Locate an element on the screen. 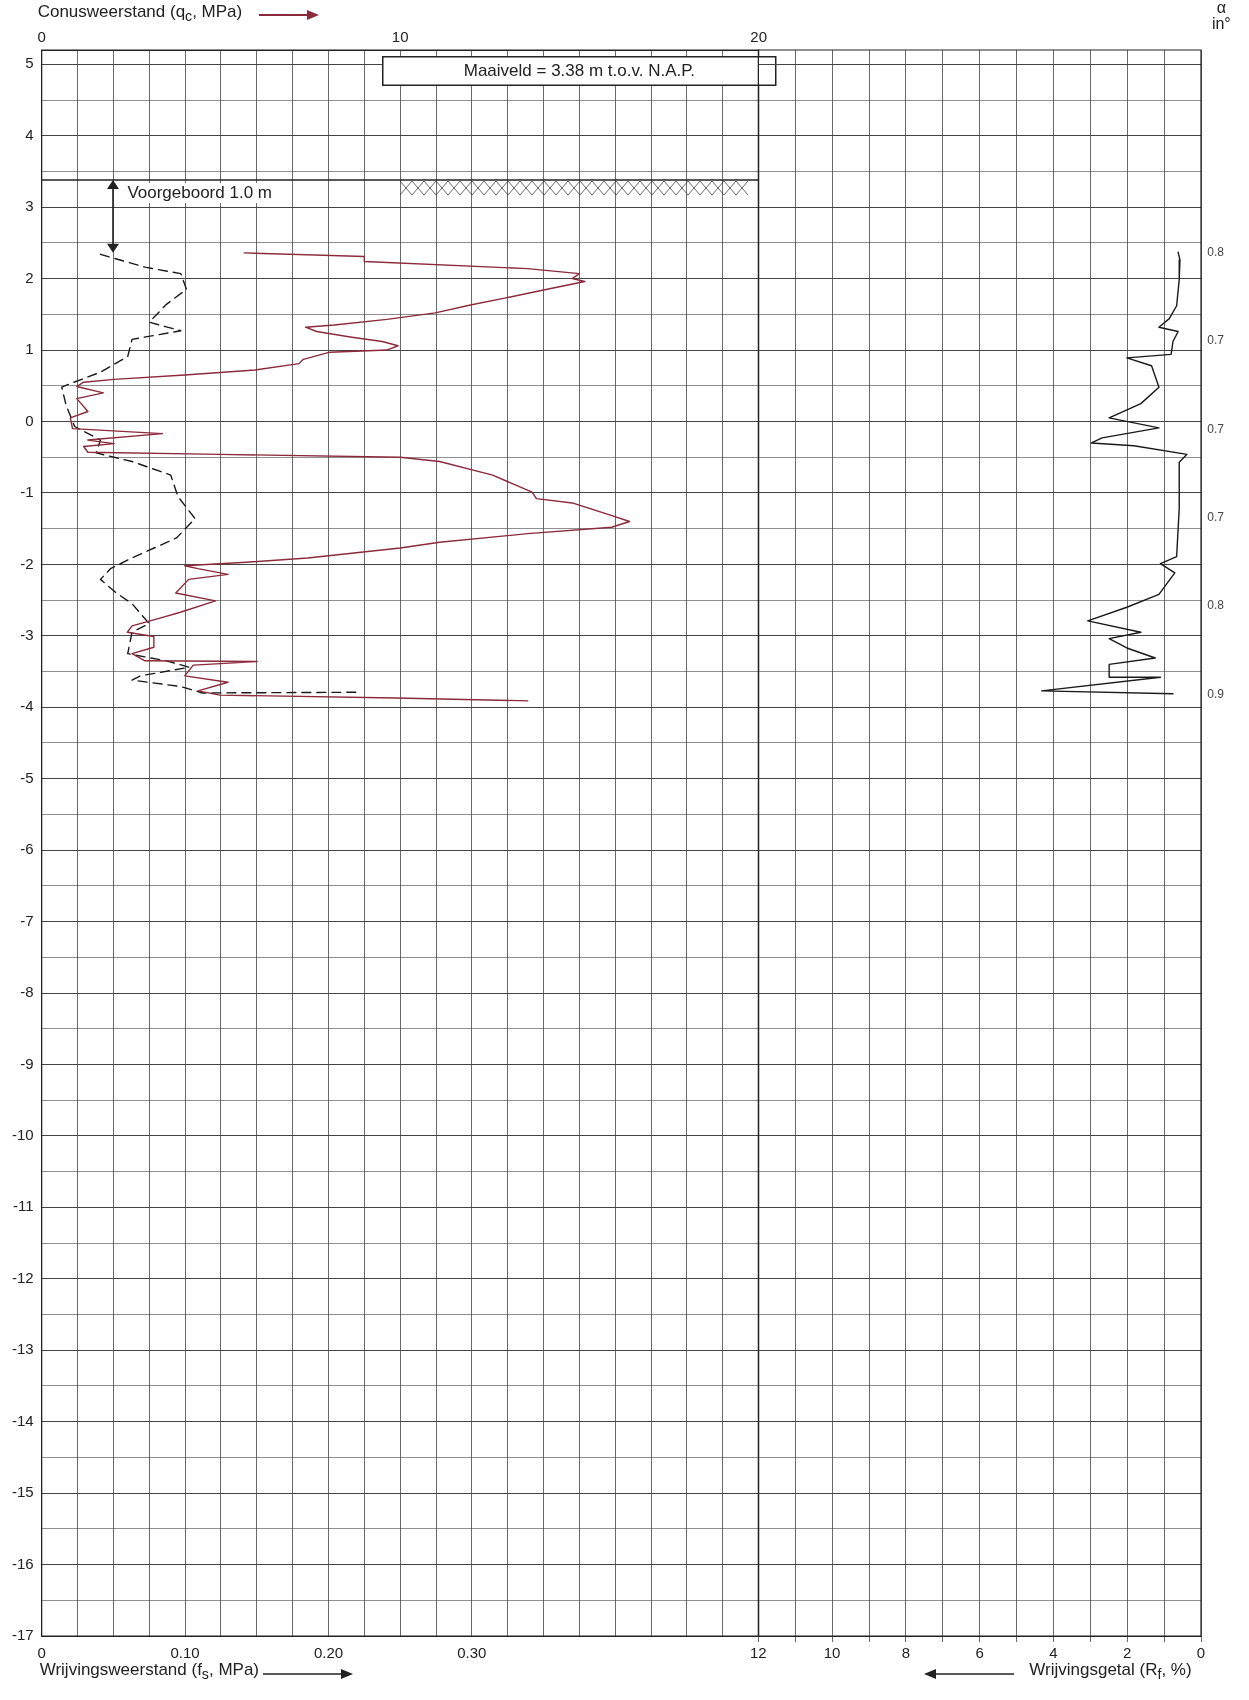 This screenshot has height=1700, width=1249. x2-tick-label: 10 is located at coordinates (400, 37).